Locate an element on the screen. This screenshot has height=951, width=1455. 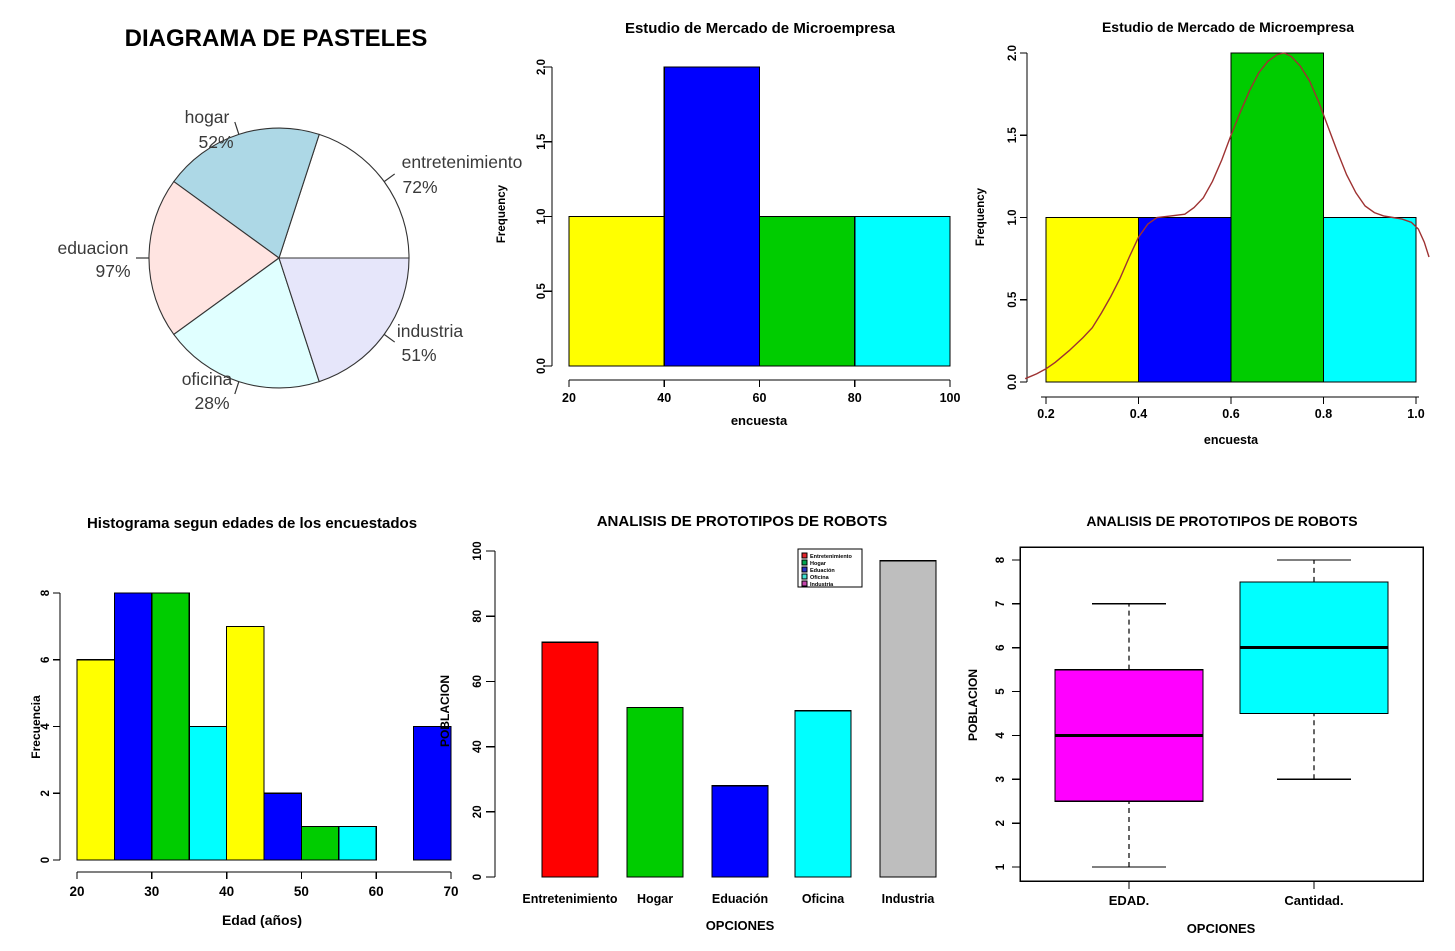
pie-slice-hogar is located at coordinates (246, 193).